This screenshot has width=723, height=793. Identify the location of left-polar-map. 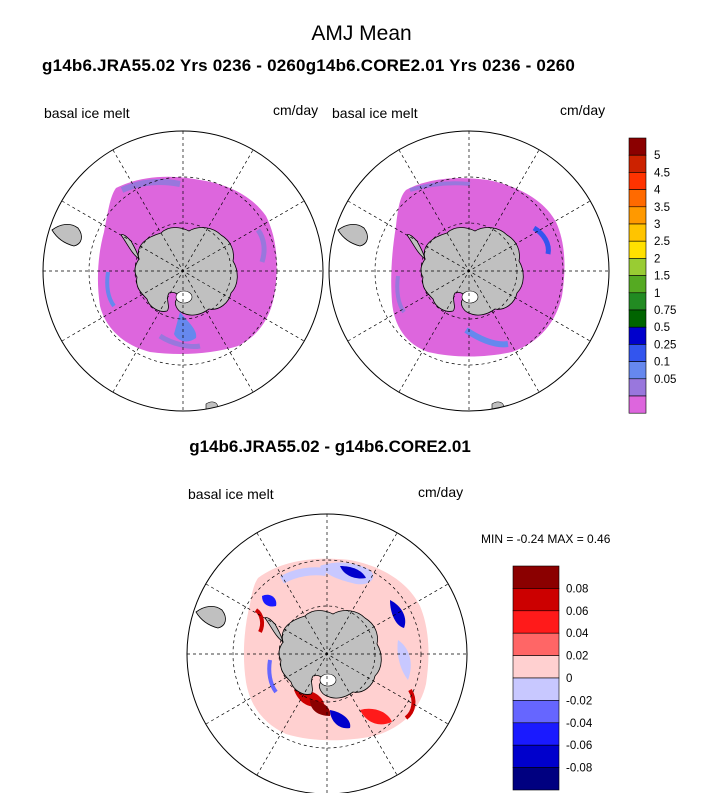
(183, 271).